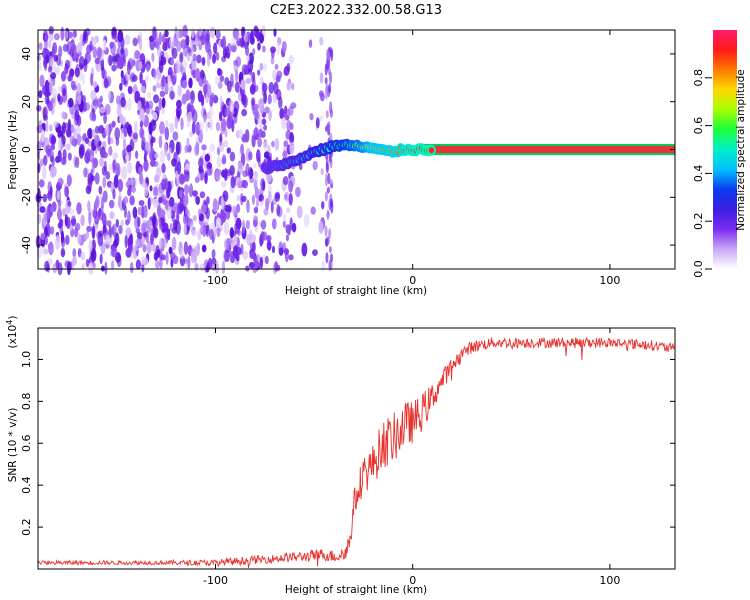 The width and height of the screenshot is (750, 600). I want to click on spectrogram-x-tick-label: 100, so click(609, 280).